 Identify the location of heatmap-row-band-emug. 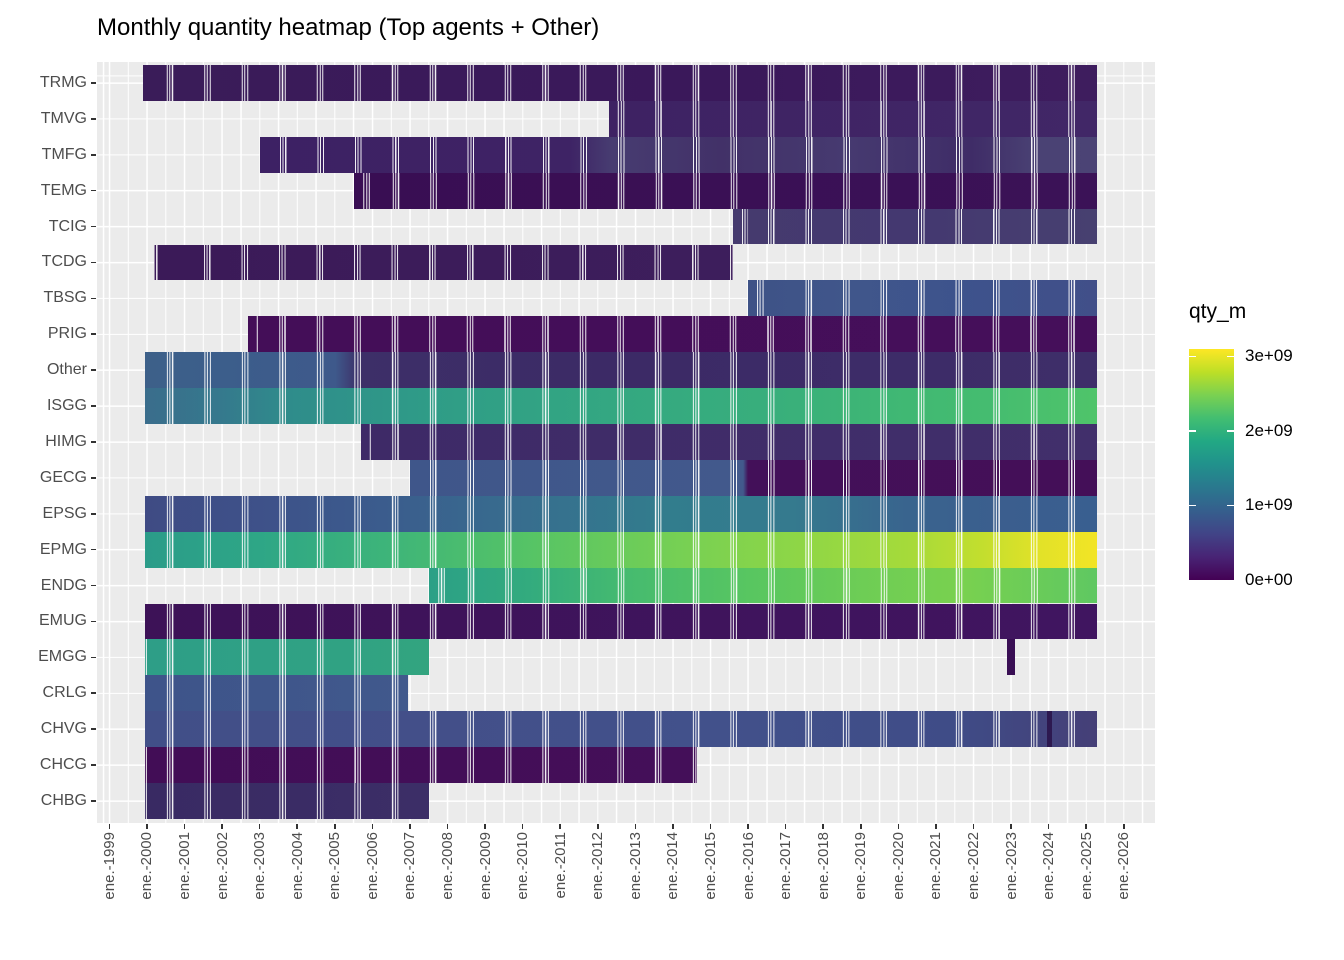
(621, 621).